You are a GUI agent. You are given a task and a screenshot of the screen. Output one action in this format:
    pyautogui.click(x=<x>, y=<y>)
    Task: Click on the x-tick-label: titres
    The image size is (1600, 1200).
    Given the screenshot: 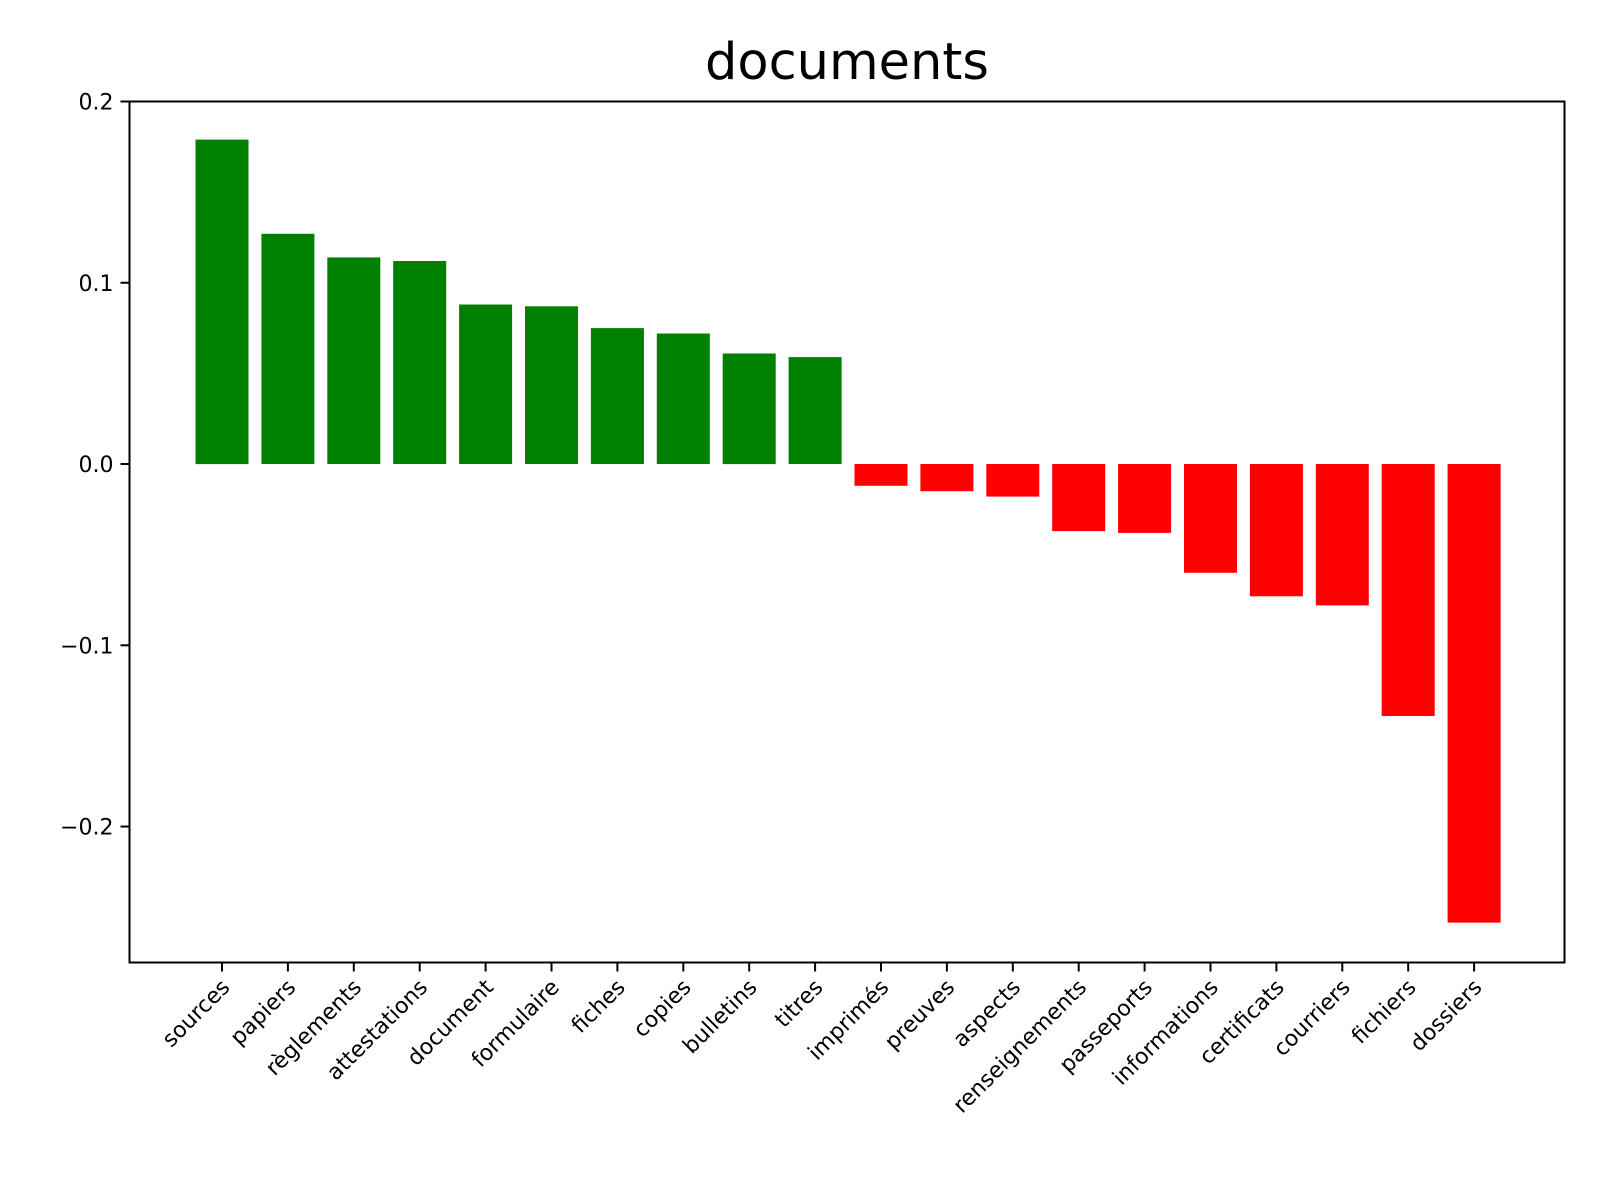 What is the action you would take?
    pyautogui.click(x=799, y=1004)
    